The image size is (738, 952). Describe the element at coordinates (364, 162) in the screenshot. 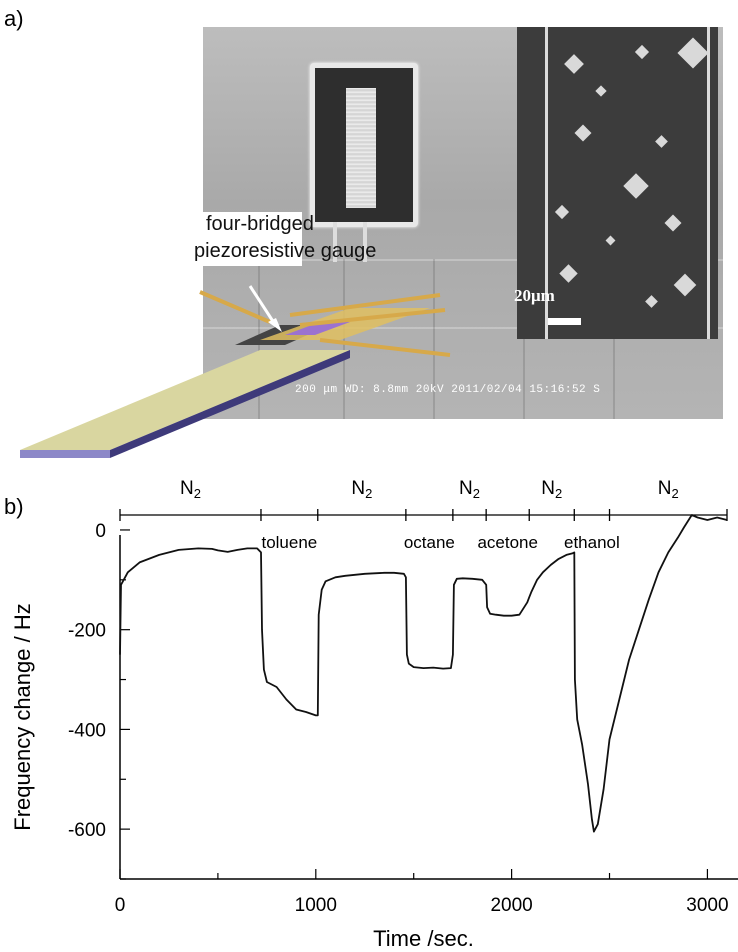

I see `sem-cantilever-chip` at that location.